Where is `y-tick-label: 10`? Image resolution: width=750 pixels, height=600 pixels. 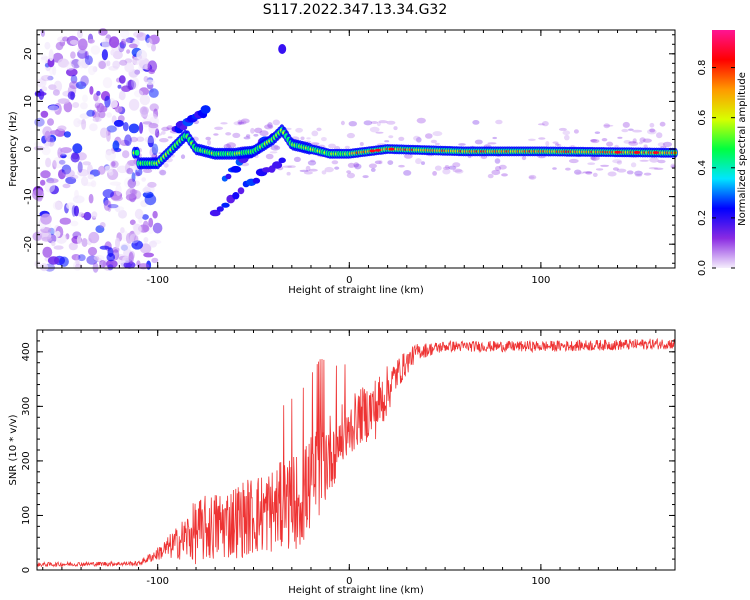
y-tick-label: 10 is located at coordinates (28, 101).